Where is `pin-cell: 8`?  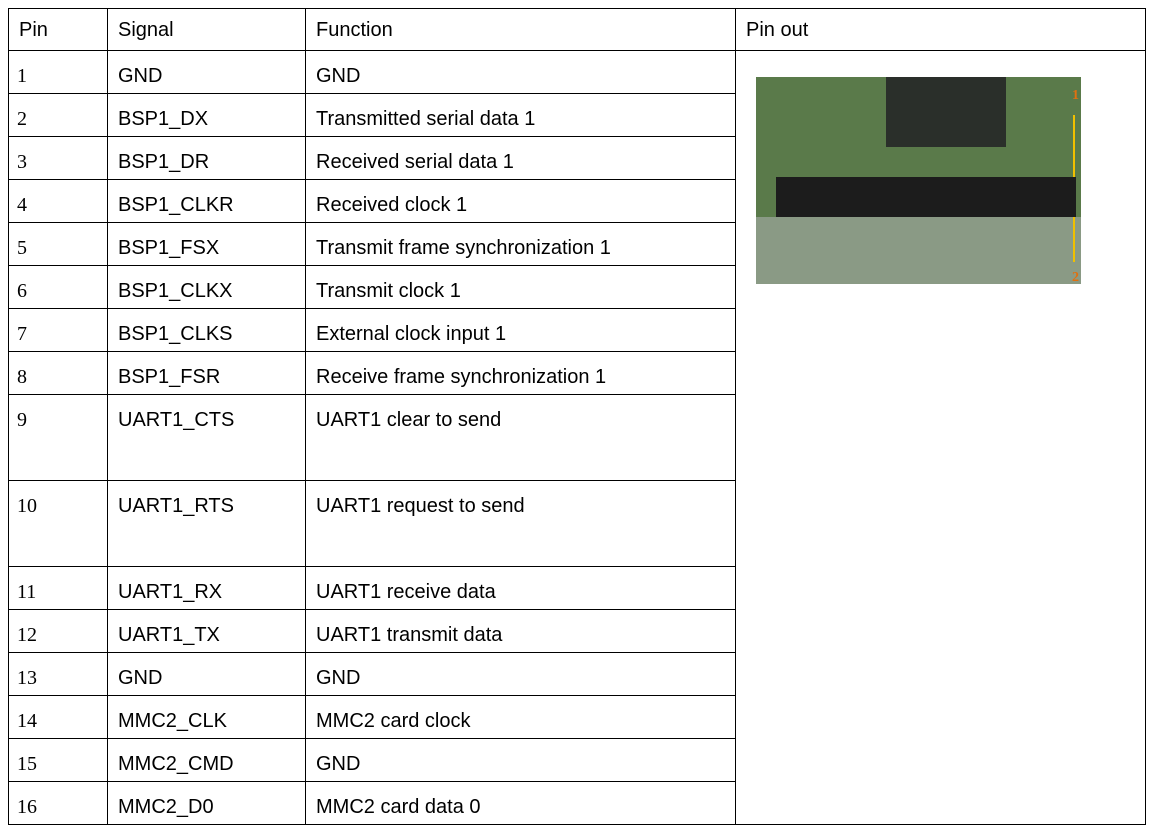 pin-cell: 8 is located at coordinates (58, 373).